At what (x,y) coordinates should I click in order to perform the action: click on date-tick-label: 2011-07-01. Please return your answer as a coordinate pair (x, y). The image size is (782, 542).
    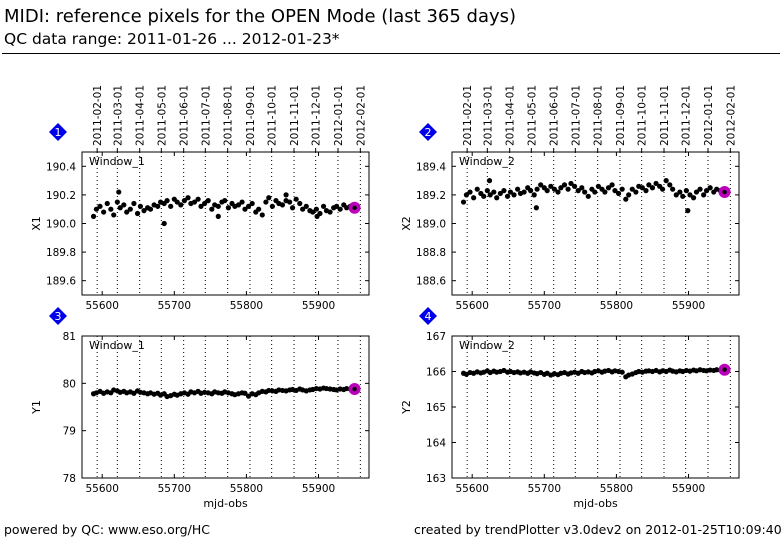
    Looking at the image, I should click on (576, 115).